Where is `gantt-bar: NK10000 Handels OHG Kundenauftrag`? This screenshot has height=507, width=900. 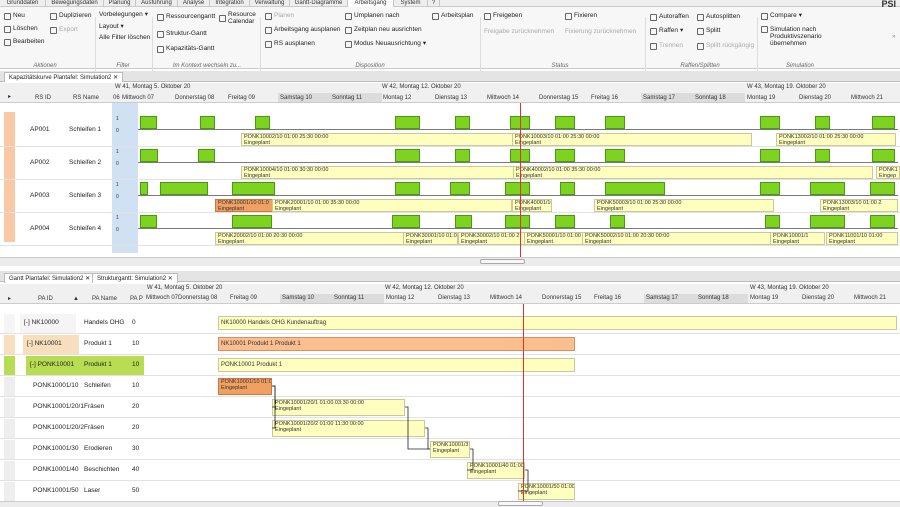
gantt-bar: NK10000 Handels OHG Kundenauftrag is located at coordinates (557, 323).